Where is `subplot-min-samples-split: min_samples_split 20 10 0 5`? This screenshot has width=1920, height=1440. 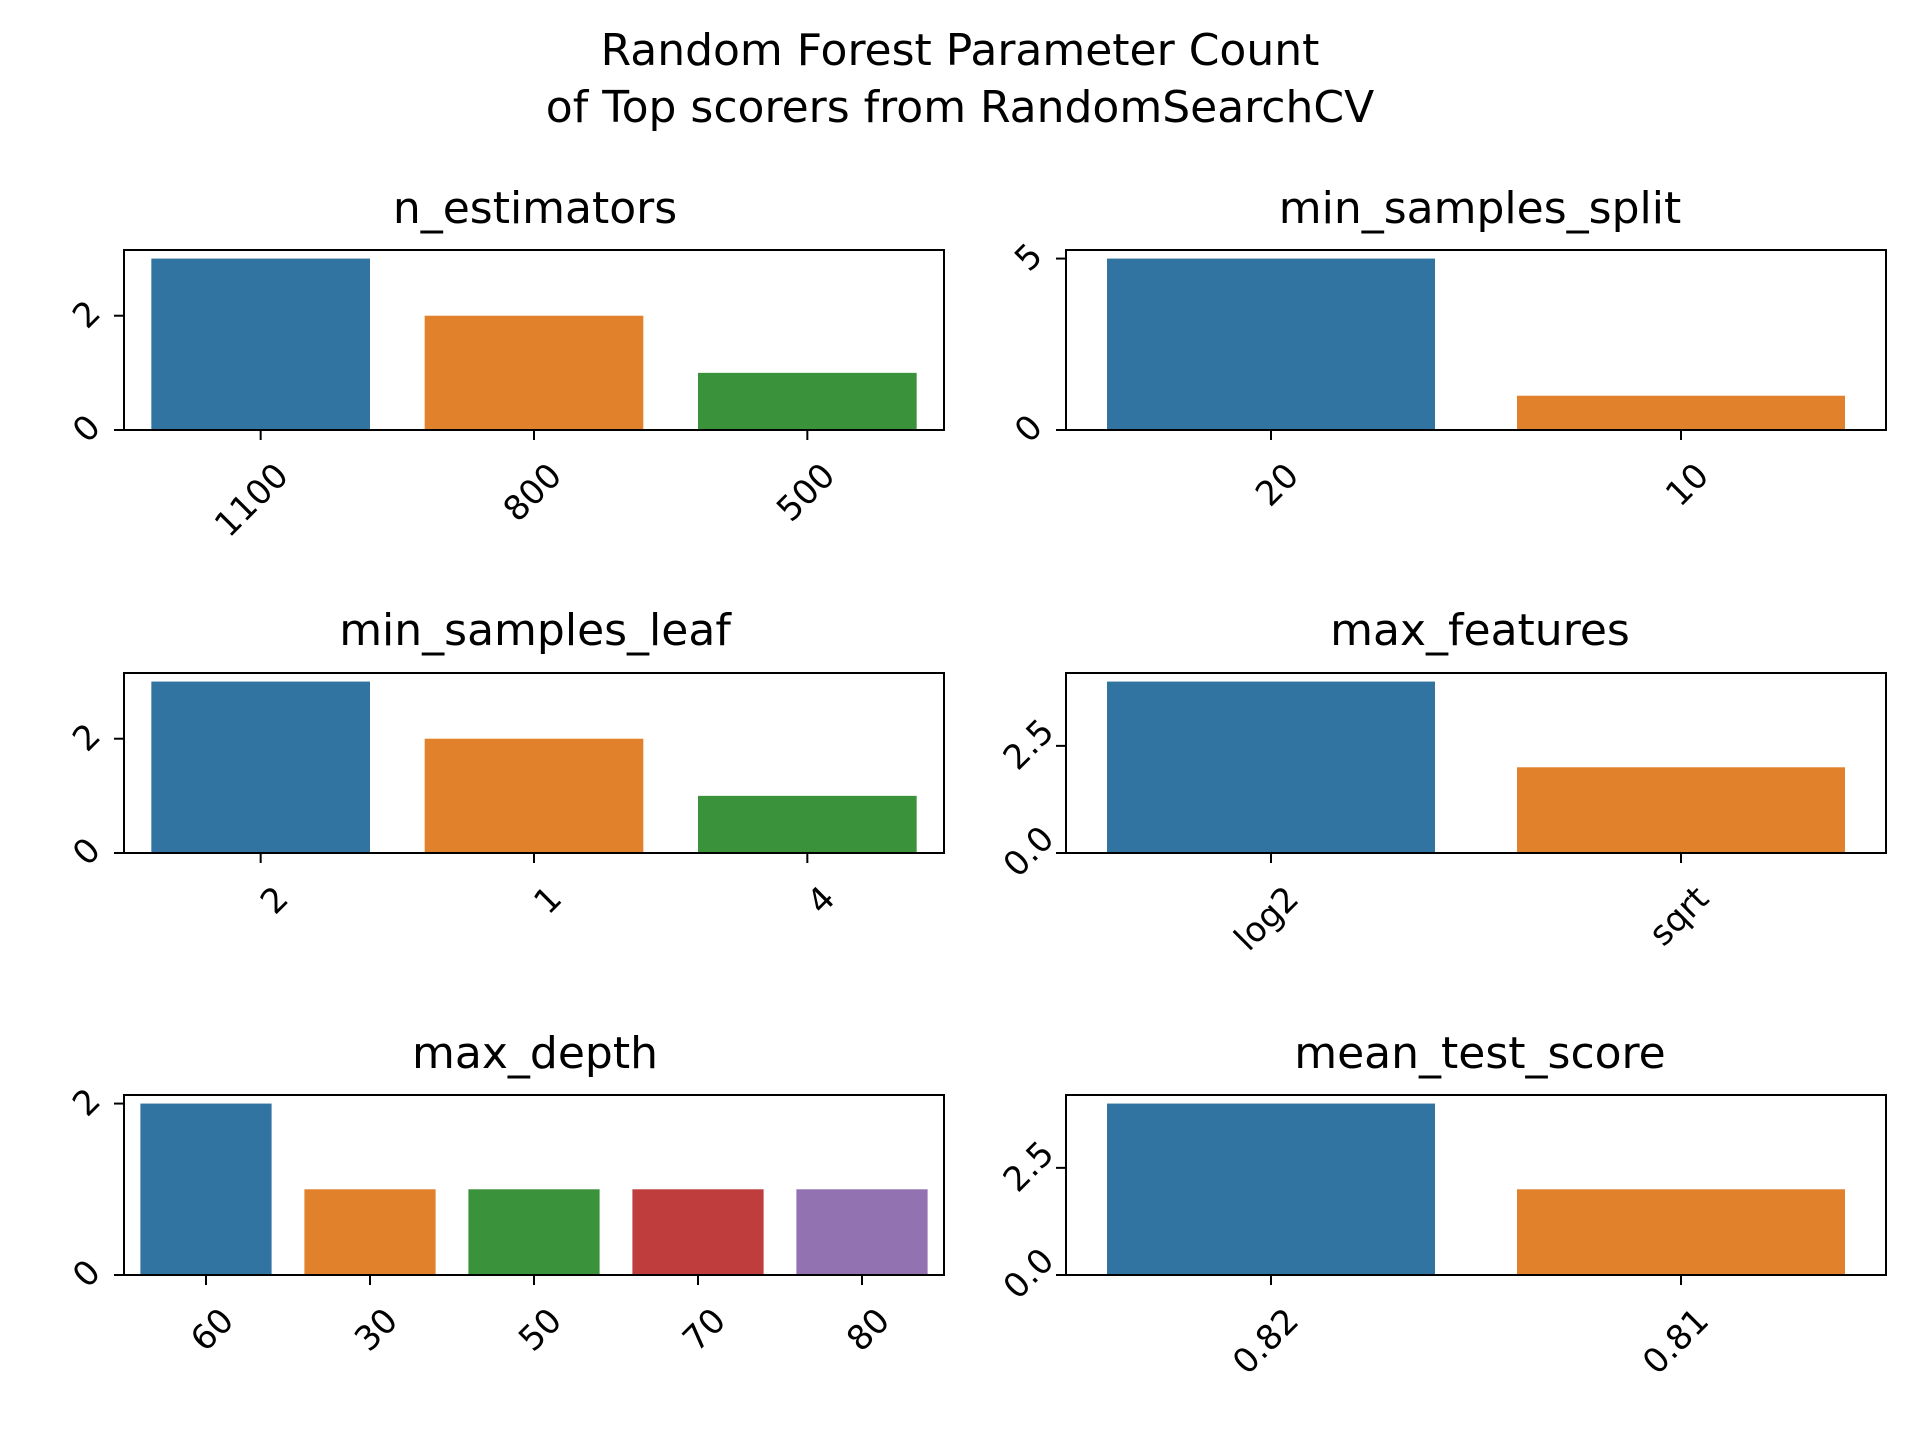
subplot-min-samples-split: min_samples_split 20 10 0 5 is located at coordinates (1447, 349).